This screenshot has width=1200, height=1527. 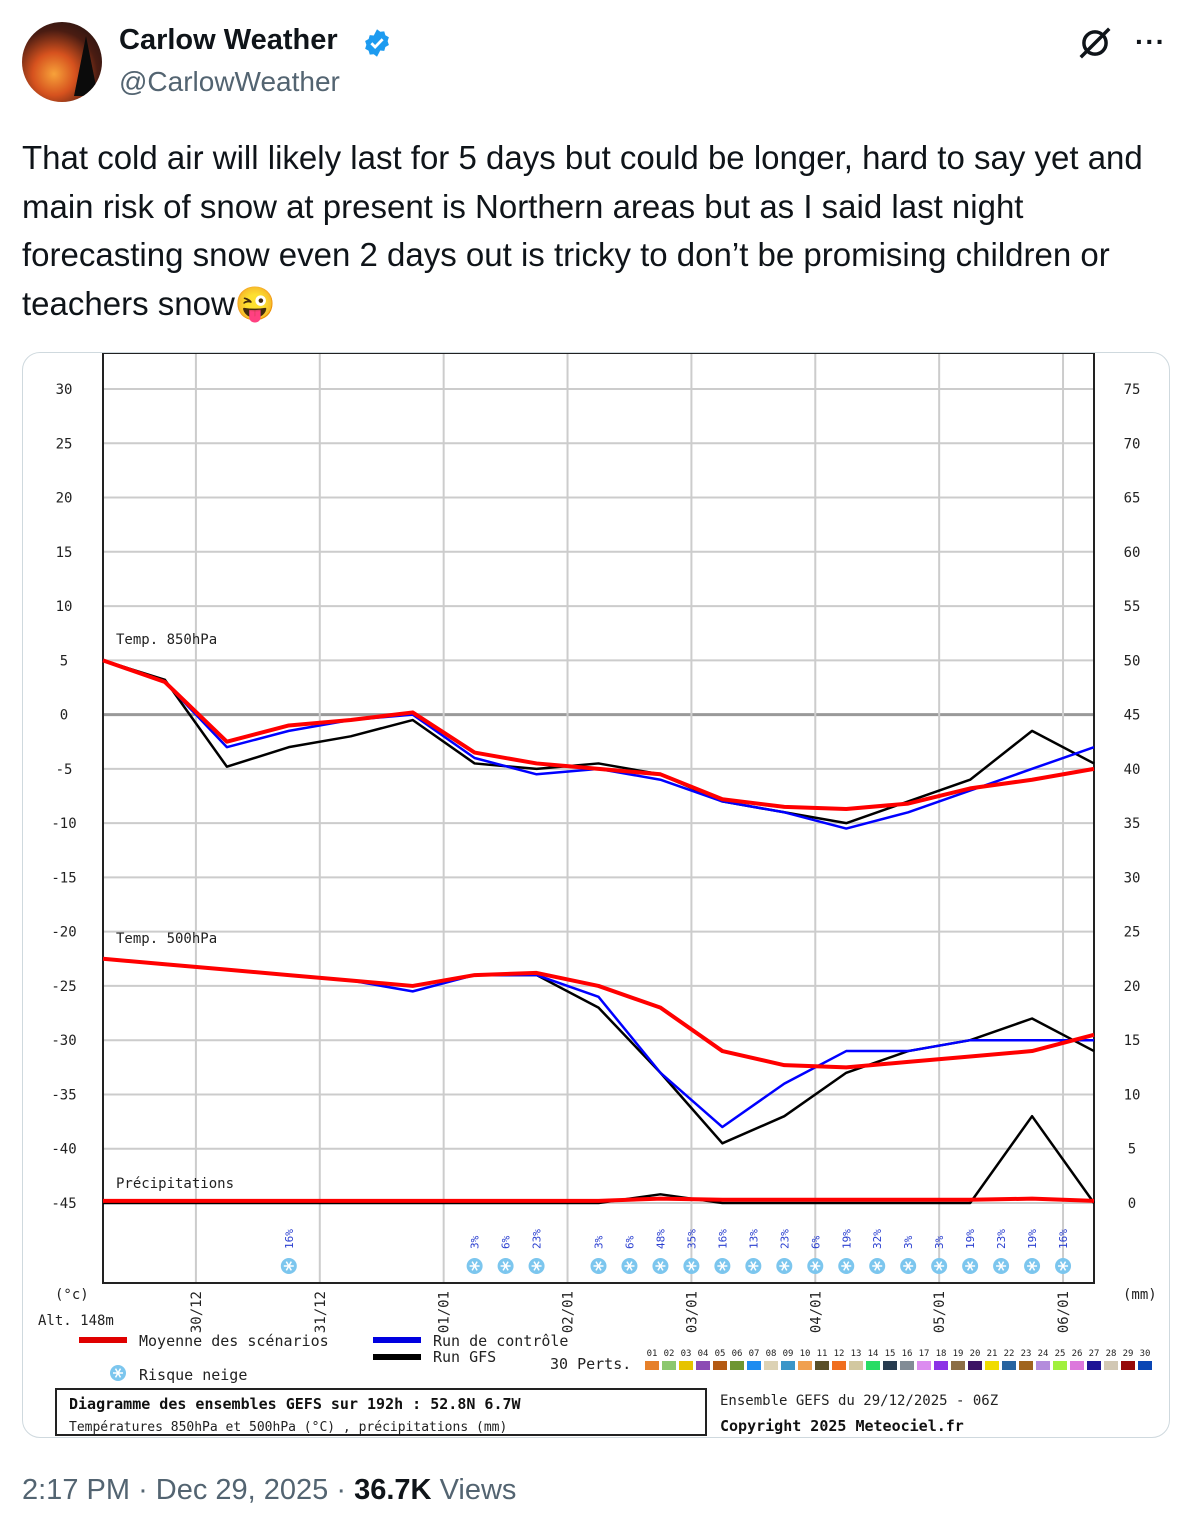 What do you see at coordinates (1132, 661) in the screenshot?
I see `right-tick-label: 50` at bounding box center [1132, 661].